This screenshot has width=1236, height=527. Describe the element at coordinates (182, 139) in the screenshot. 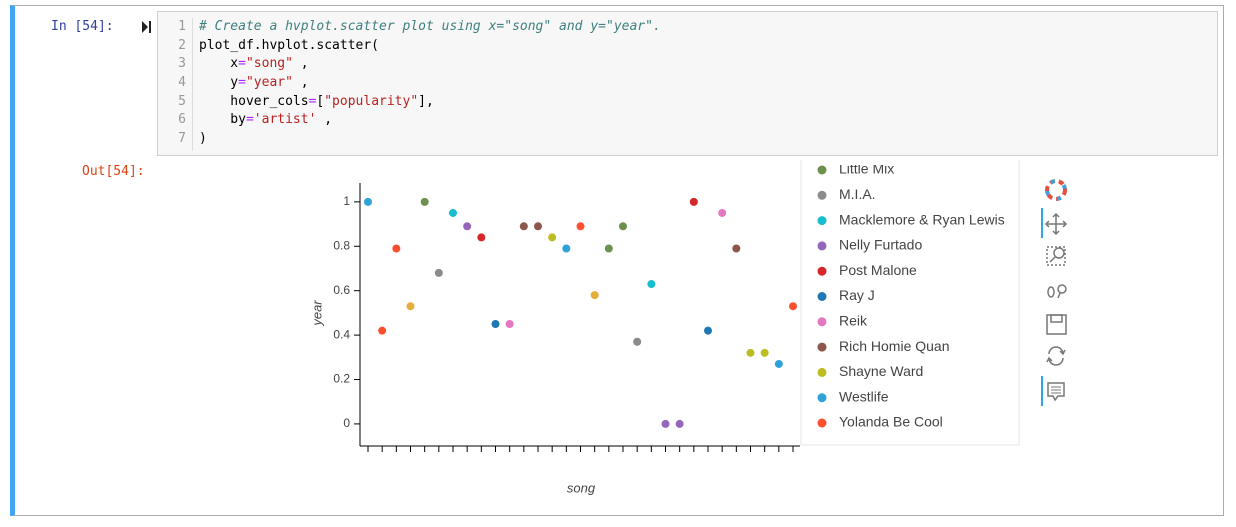

I see `line-number: 7` at that location.